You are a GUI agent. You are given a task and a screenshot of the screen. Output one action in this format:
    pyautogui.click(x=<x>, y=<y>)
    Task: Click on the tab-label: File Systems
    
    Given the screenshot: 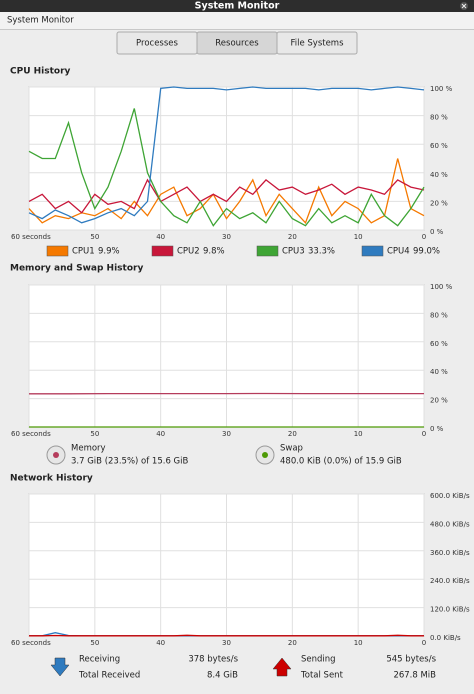 What is the action you would take?
    pyautogui.click(x=317, y=44)
    